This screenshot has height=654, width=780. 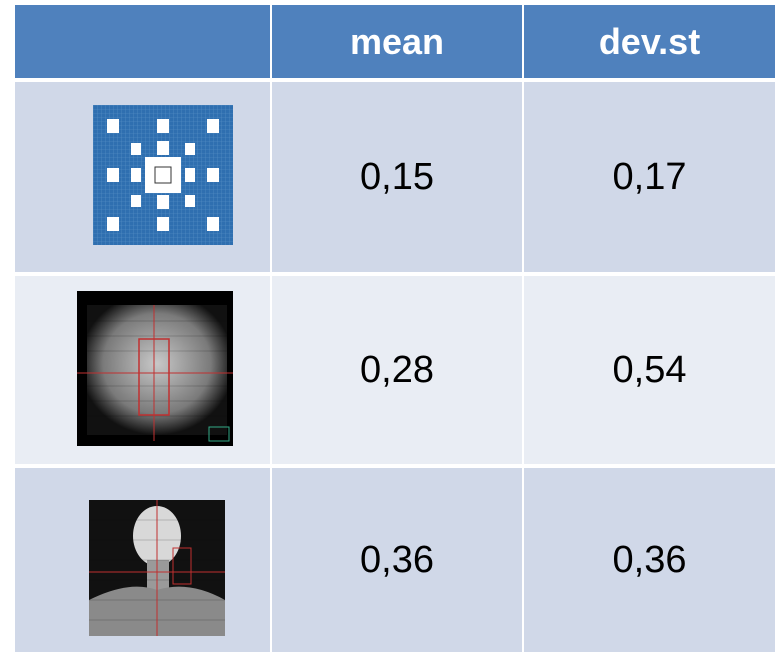 I want to click on header-cell: mean, so click(x=397, y=41).